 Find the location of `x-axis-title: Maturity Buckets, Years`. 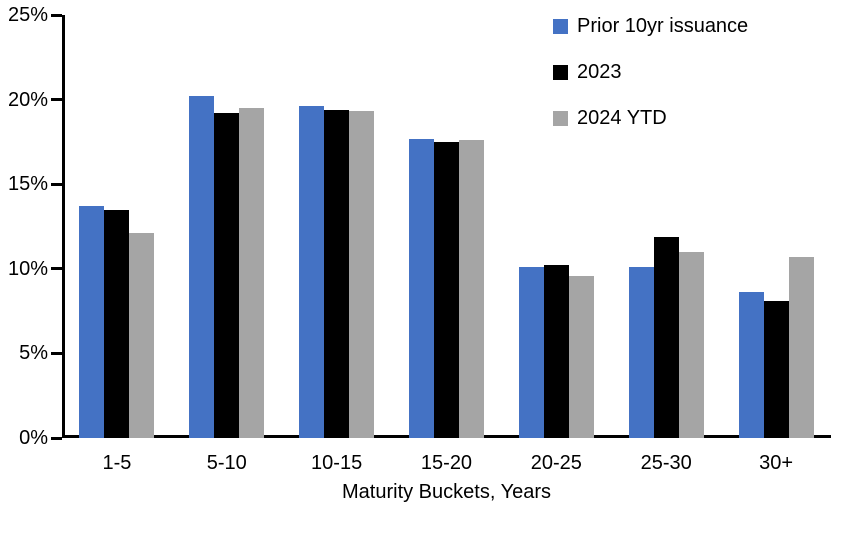

x-axis-title: Maturity Buckets, Years is located at coordinates (446, 492).